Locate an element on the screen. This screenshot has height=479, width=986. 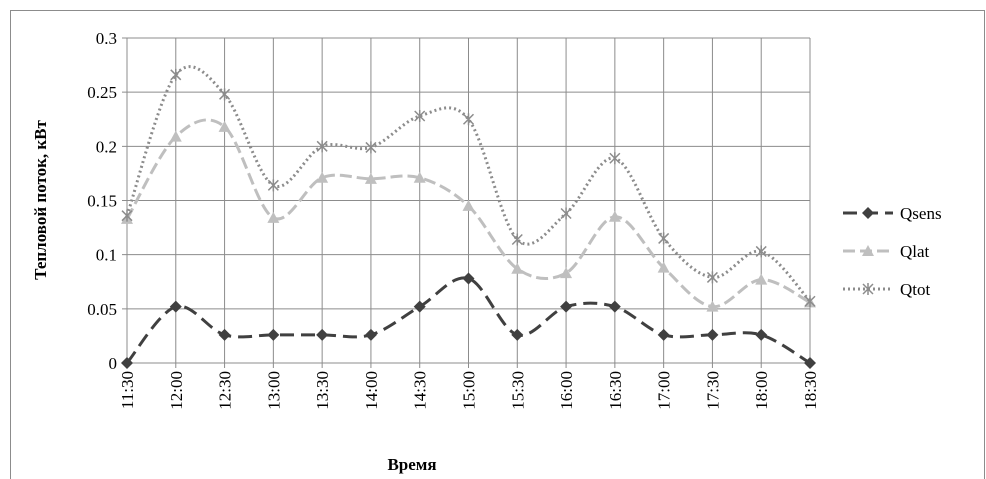
x-tick-label: 15:00 is located at coordinates (469, 390).